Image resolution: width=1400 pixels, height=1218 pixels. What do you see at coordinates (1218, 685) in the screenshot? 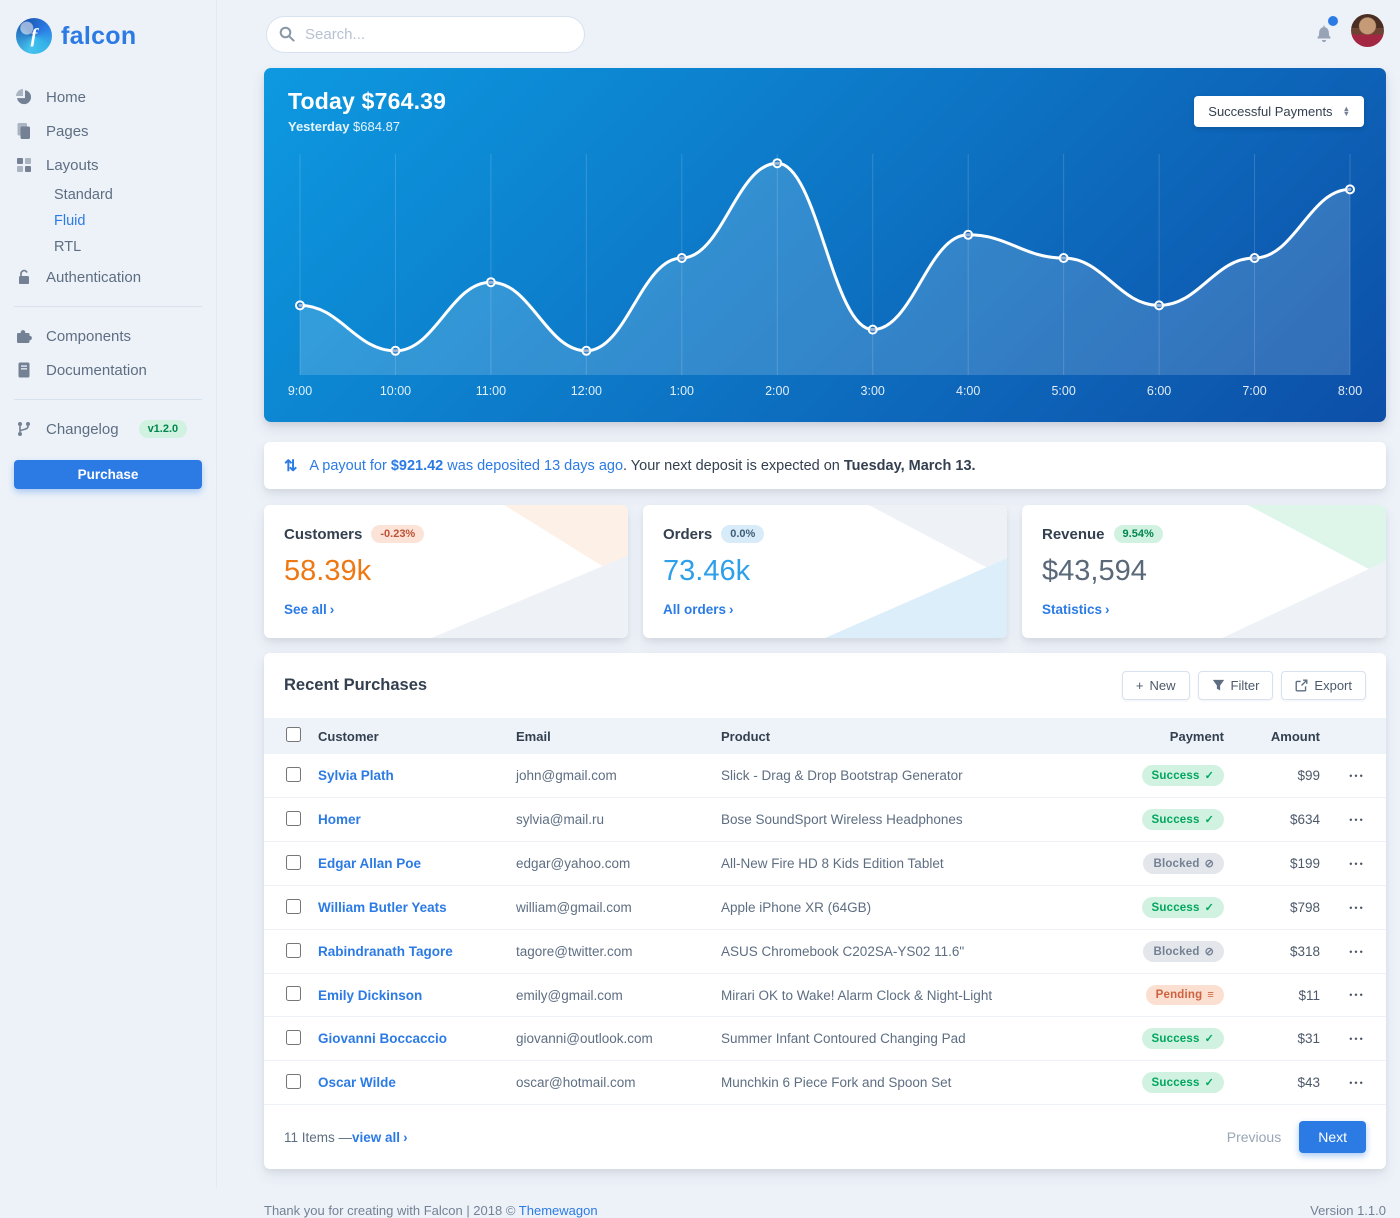
I see `filter-icon` at bounding box center [1218, 685].